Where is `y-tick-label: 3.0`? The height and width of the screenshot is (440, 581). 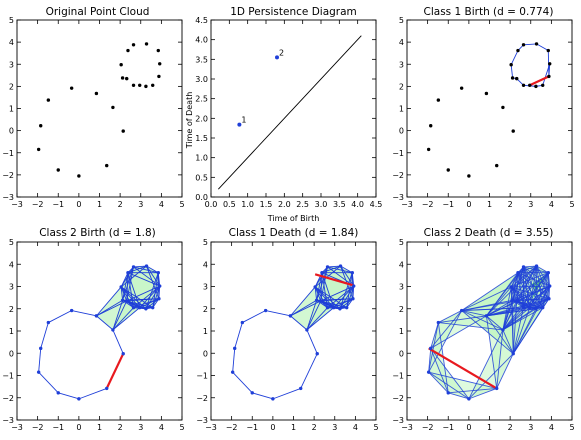 y-tick-label: 3.0 is located at coordinates (201, 79).